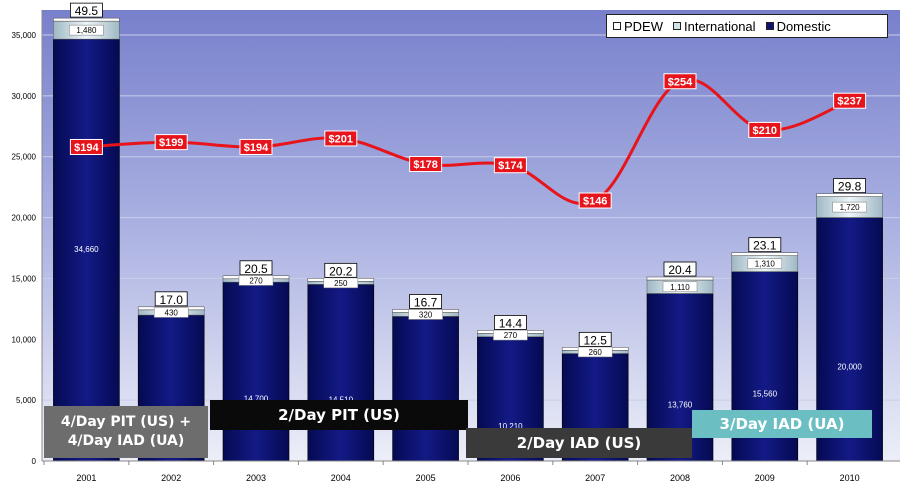 The width and height of the screenshot is (900, 491). What do you see at coordinates (24, 218) in the screenshot?
I see `y-tick-label: 20,000` at bounding box center [24, 218].